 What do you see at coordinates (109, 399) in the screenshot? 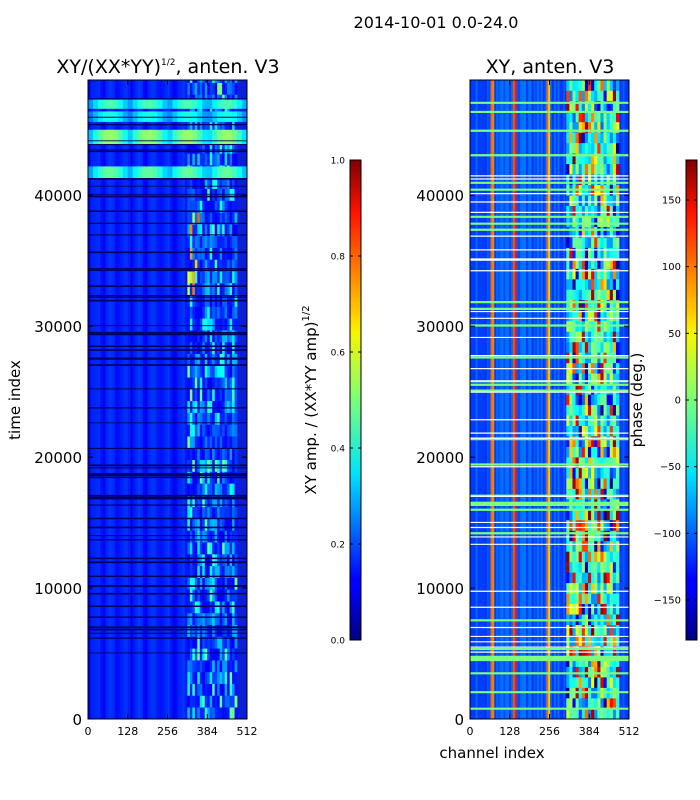
I see `amplitude-cell-column` at bounding box center [109, 399].